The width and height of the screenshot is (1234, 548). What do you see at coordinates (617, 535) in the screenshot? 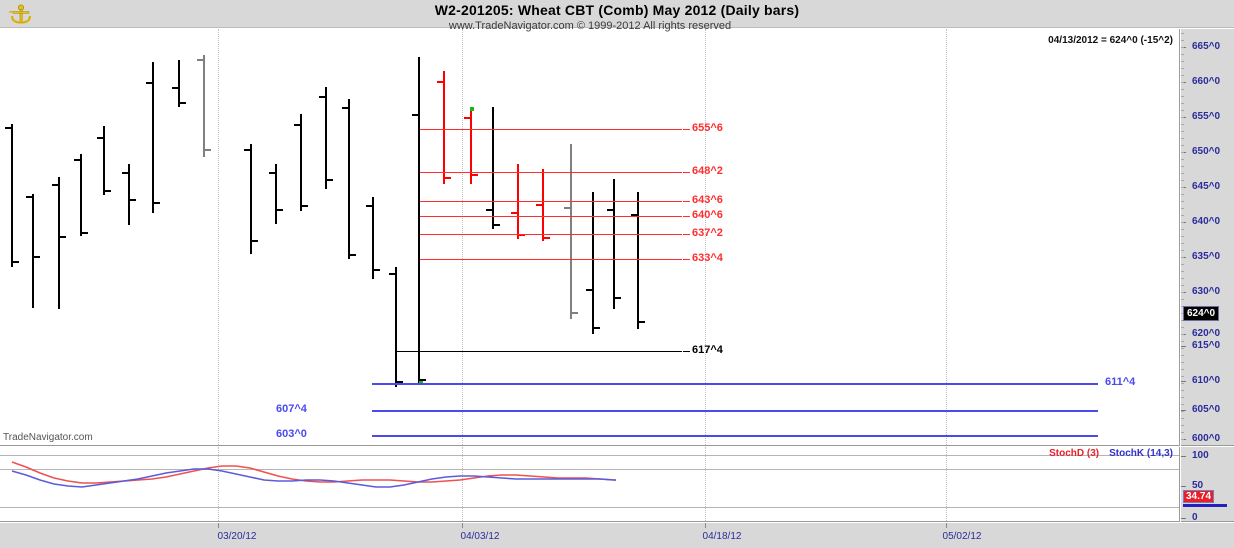
I see `date-axis: 03/20/12 04/03/12 04/18/12 05/02/12` at bounding box center [617, 535].